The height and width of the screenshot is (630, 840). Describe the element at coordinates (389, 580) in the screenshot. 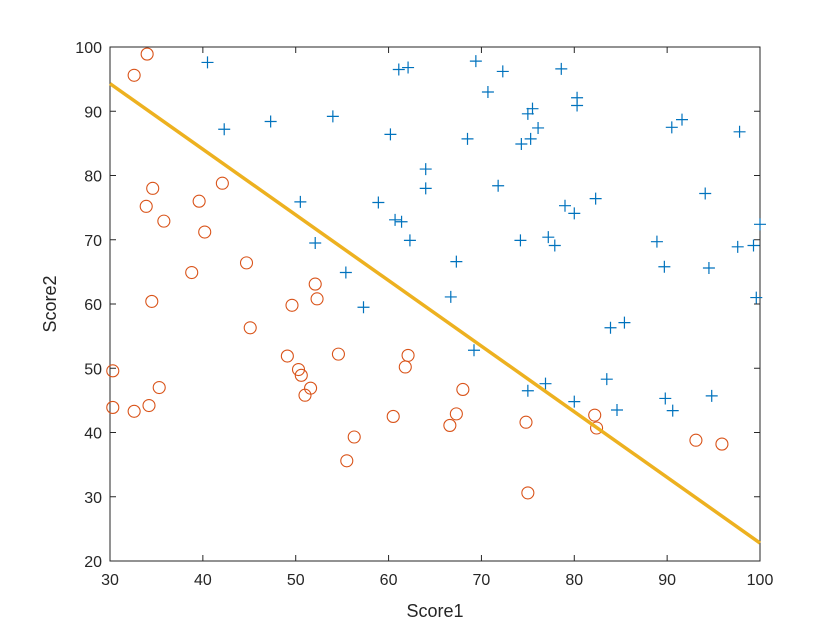

I see `x-tick-label: 60` at that location.